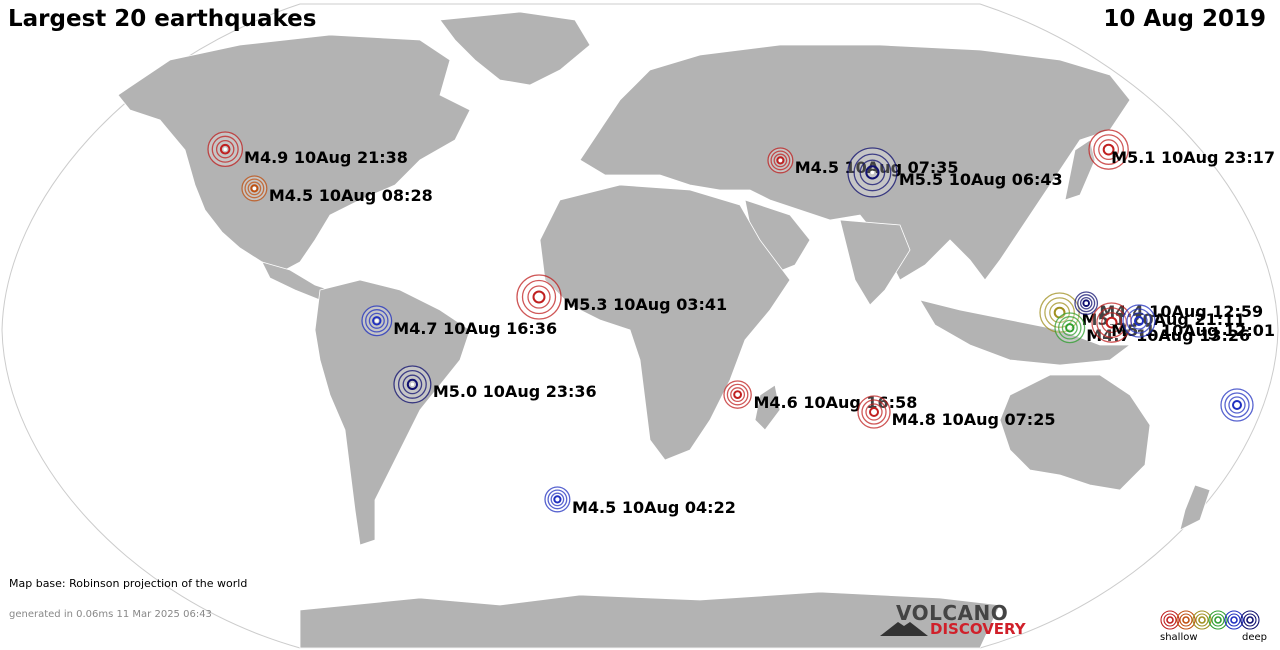 The width and height of the screenshot is (1280, 650). Describe the element at coordinates (973, 419) in the screenshot. I see `earthquake-label: M4.8 10Aug 07:25` at that location.